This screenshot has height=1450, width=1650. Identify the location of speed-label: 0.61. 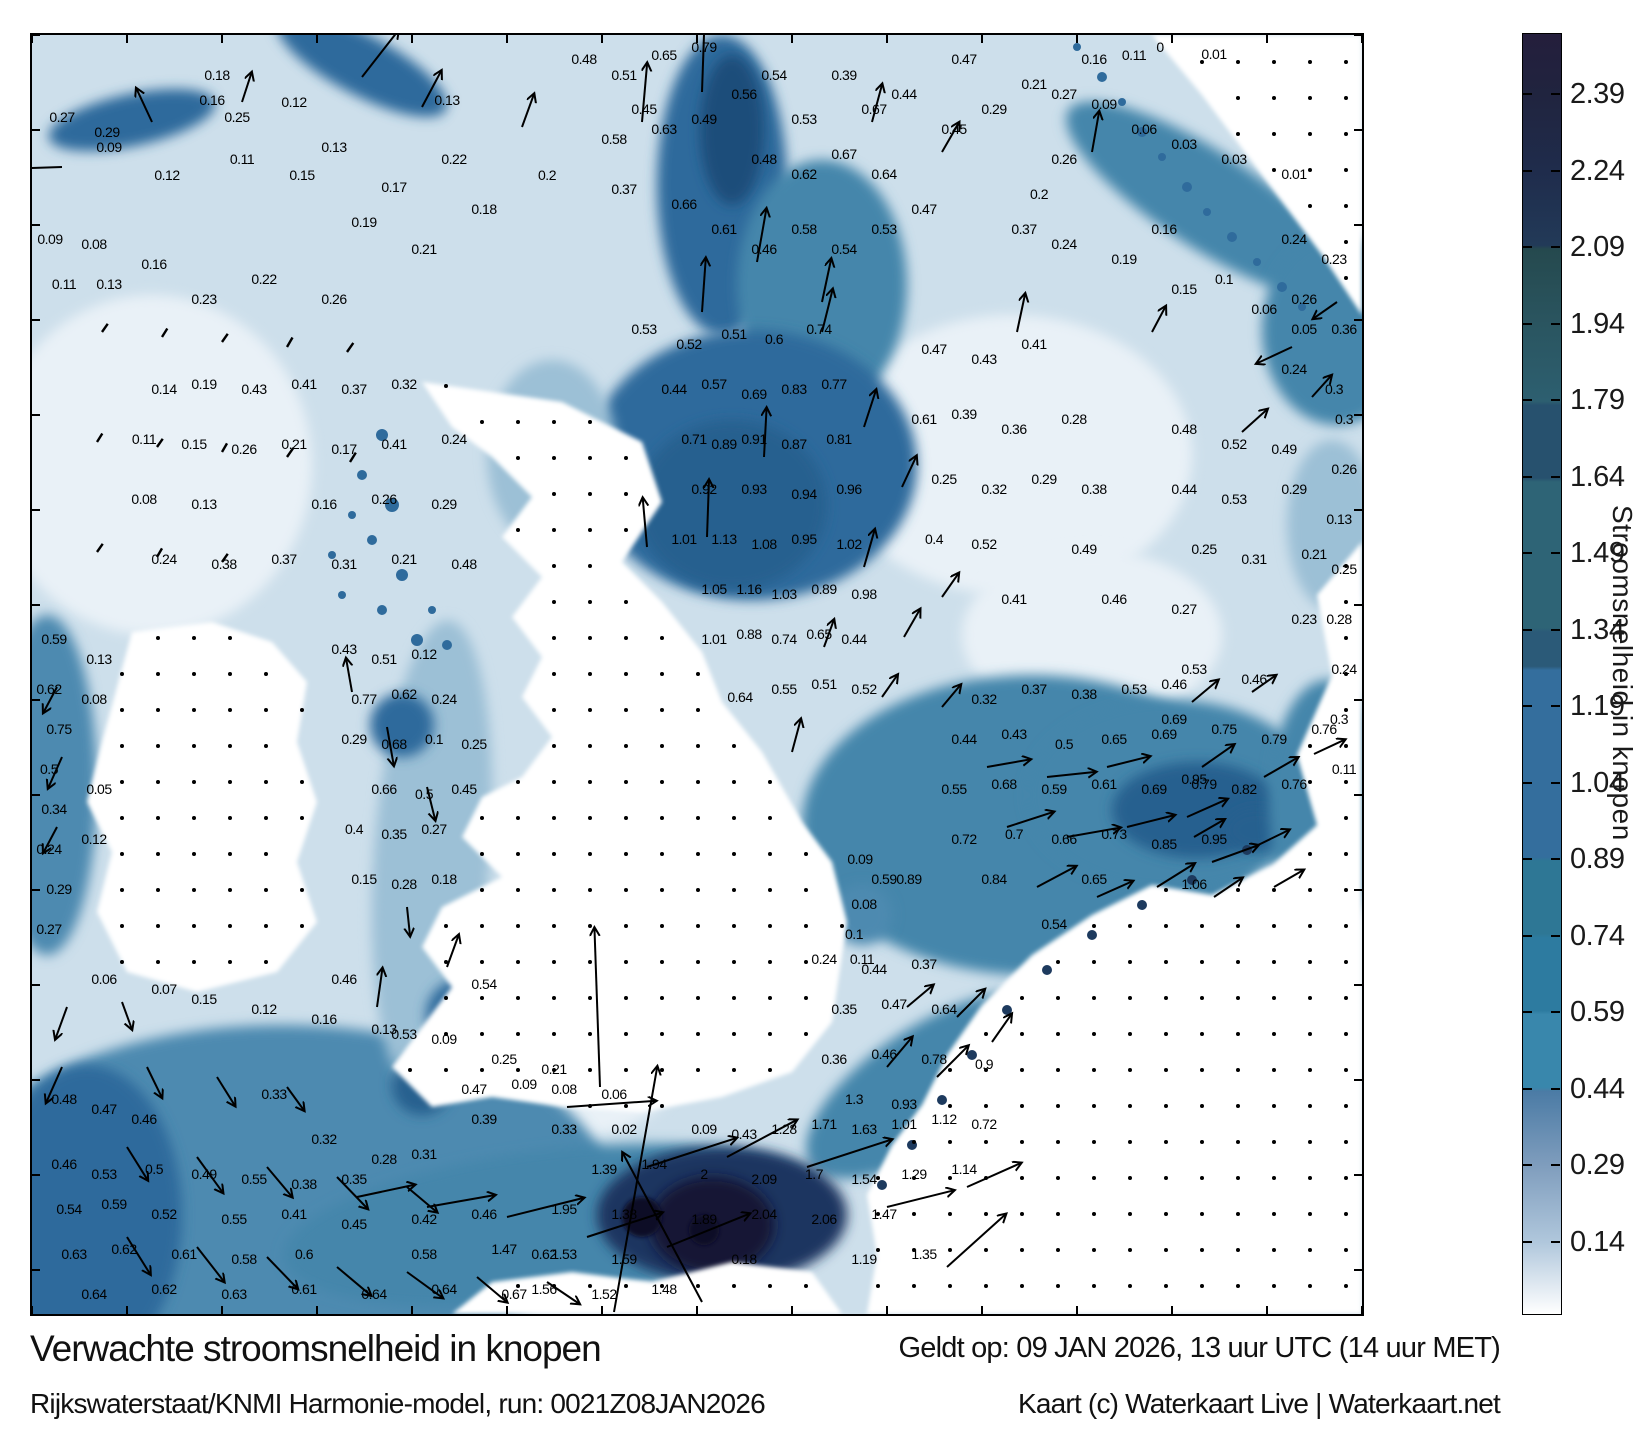
(304, 1289).